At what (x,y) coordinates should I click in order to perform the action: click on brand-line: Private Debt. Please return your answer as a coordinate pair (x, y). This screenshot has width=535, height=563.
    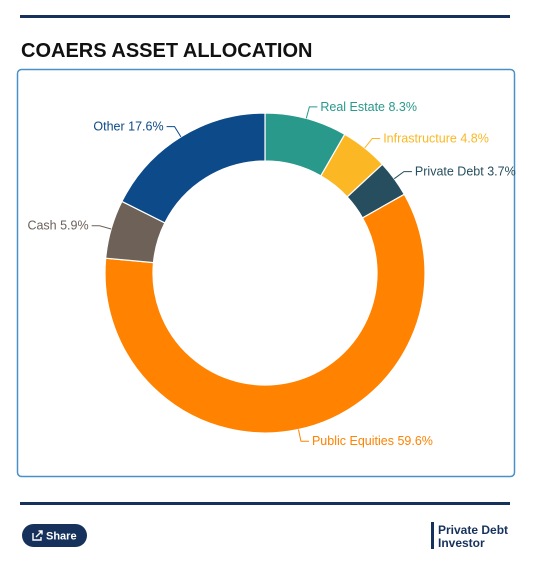
    Looking at the image, I should click on (473, 530).